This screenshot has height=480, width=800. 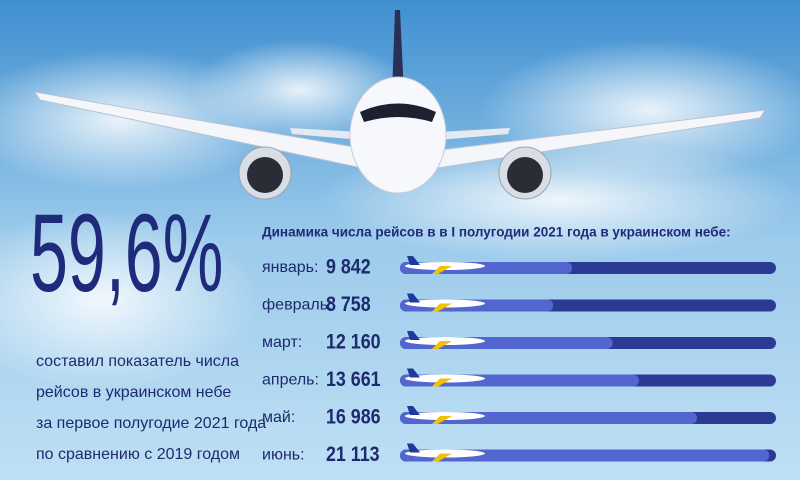 I want to click on description-line: за первое полугодие 2021 года, so click(x=151, y=423).